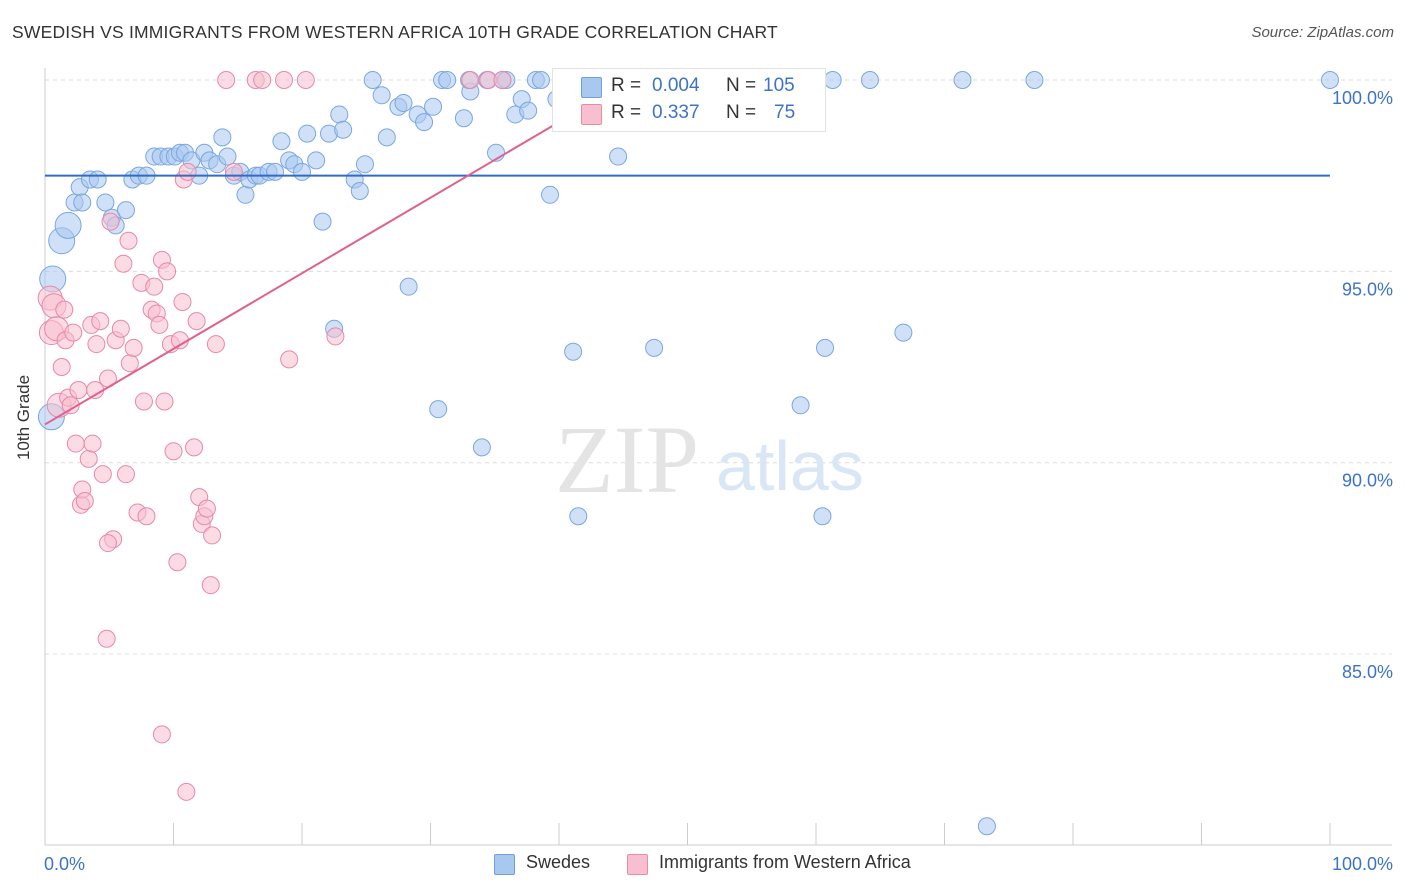 The width and height of the screenshot is (1406, 892). I want to click on x-tick-label: 100.0%, so click(1362, 864).